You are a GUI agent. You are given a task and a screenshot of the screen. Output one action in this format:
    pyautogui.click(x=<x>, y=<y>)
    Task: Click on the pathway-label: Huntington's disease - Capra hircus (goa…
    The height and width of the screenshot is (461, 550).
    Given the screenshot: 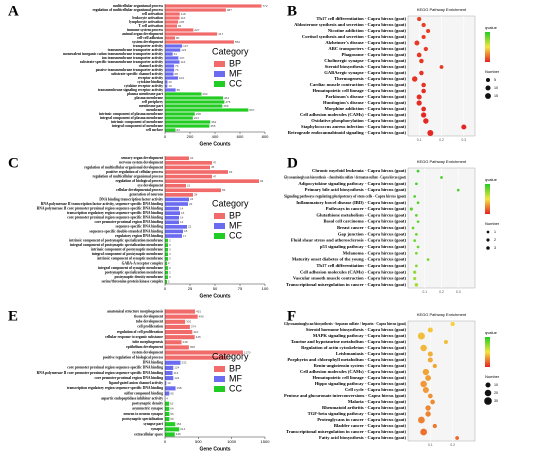 What is the action you would take?
    pyautogui.click(x=364, y=102)
    